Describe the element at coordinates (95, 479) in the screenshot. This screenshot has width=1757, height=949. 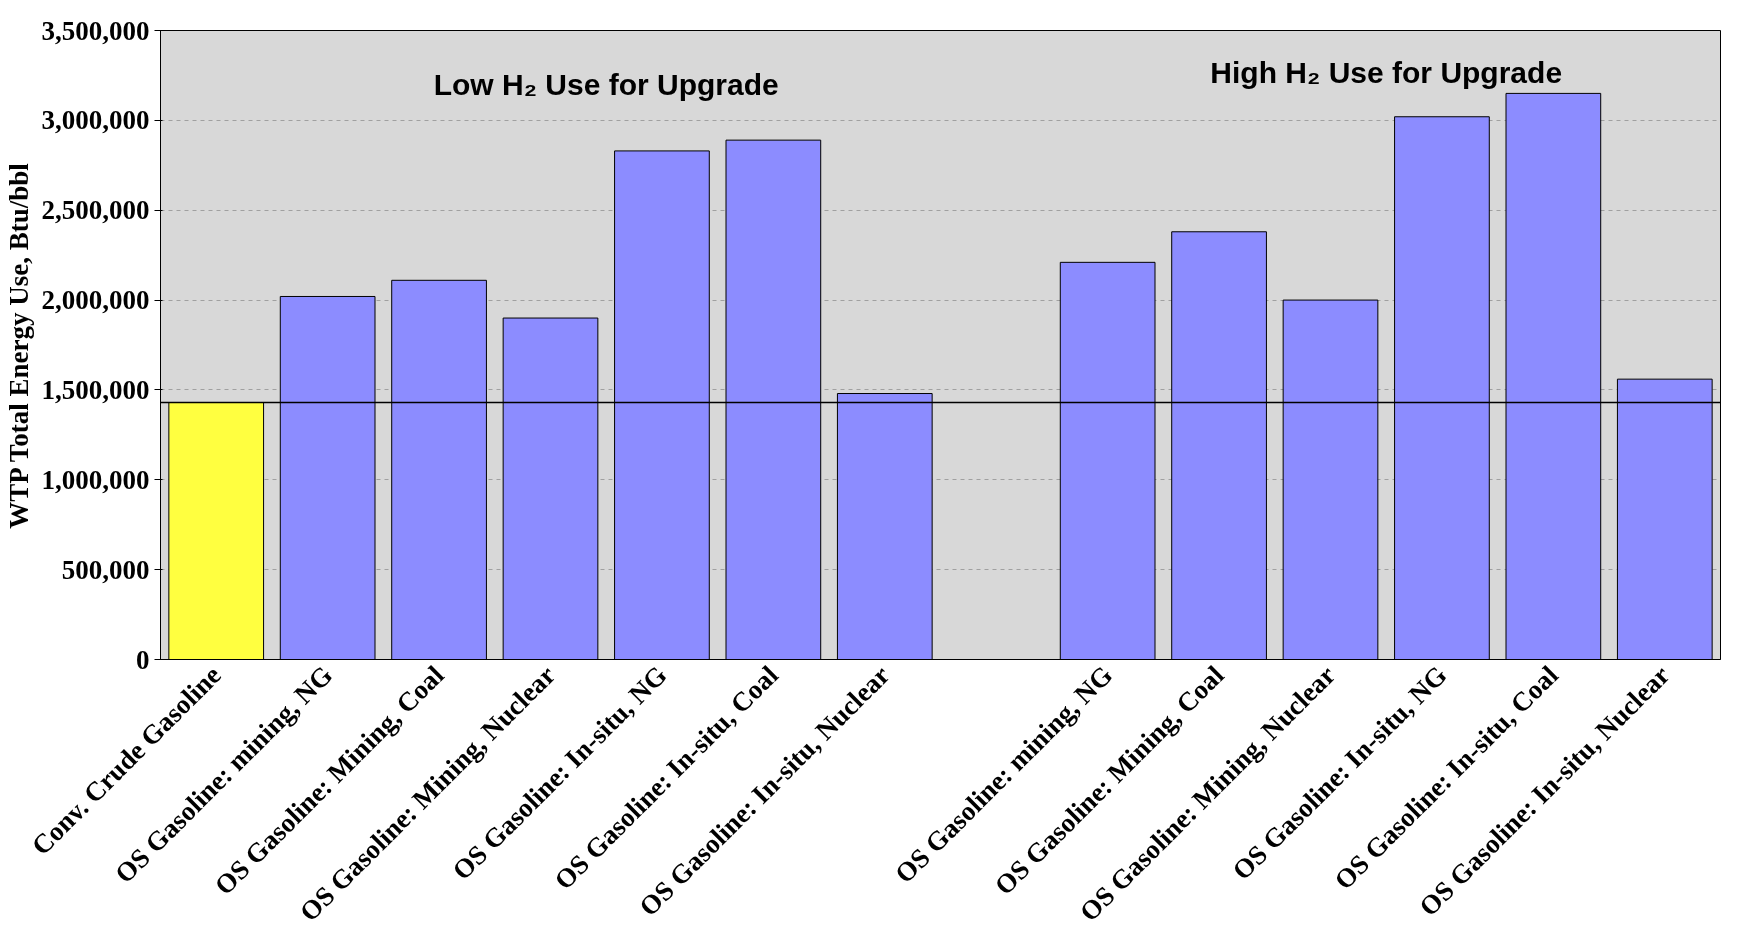
I see `y-tick-label: 1,000,000` at that location.